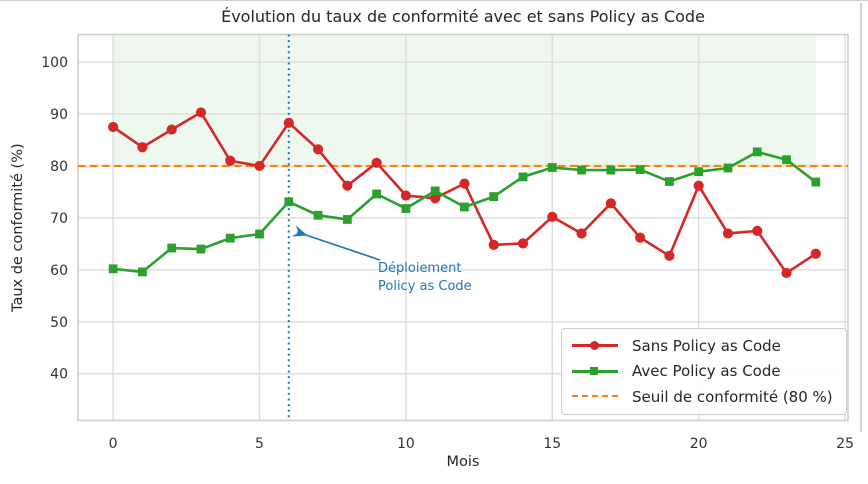 This screenshot has width=868, height=484. Describe the element at coordinates (463, 462) in the screenshot. I see `x-axis-label: Mois` at that location.